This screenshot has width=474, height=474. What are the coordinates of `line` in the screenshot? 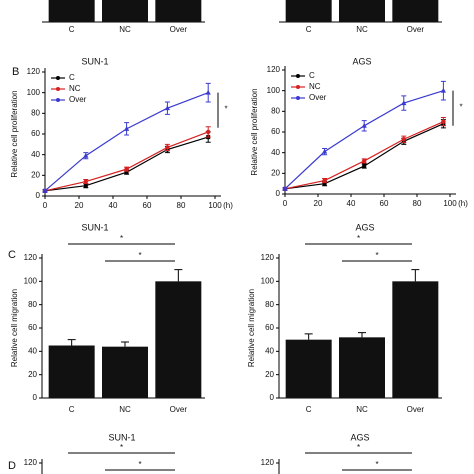 It's located at (364, 155).